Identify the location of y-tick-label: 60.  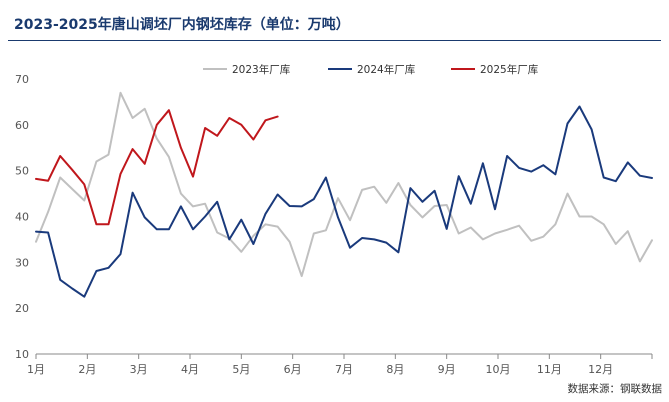
(22, 125).